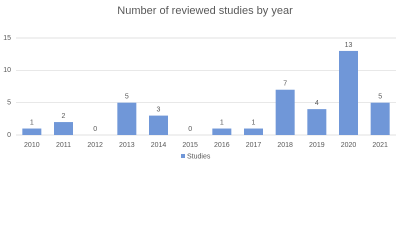 This screenshot has height=240, width=400. What do you see at coordinates (199, 156) in the screenshot?
I see `legend-label: Studies` at bounding box center [199, 156].